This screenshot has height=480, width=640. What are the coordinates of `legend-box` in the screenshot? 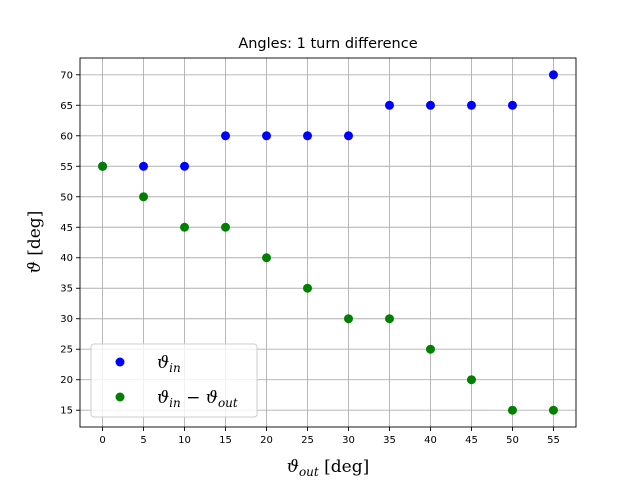 It's located at (174, 380).